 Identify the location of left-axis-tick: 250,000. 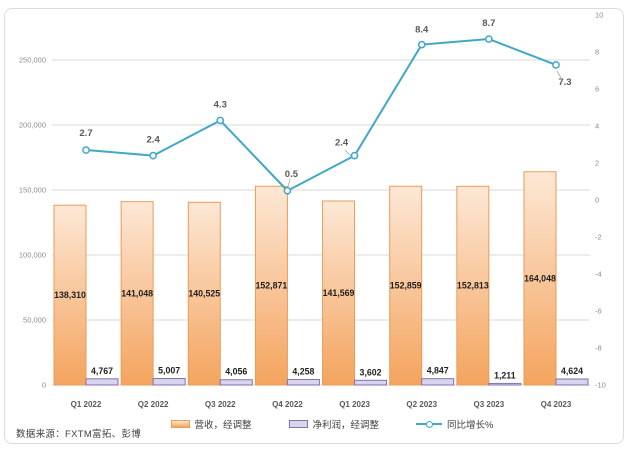
(32, 60).